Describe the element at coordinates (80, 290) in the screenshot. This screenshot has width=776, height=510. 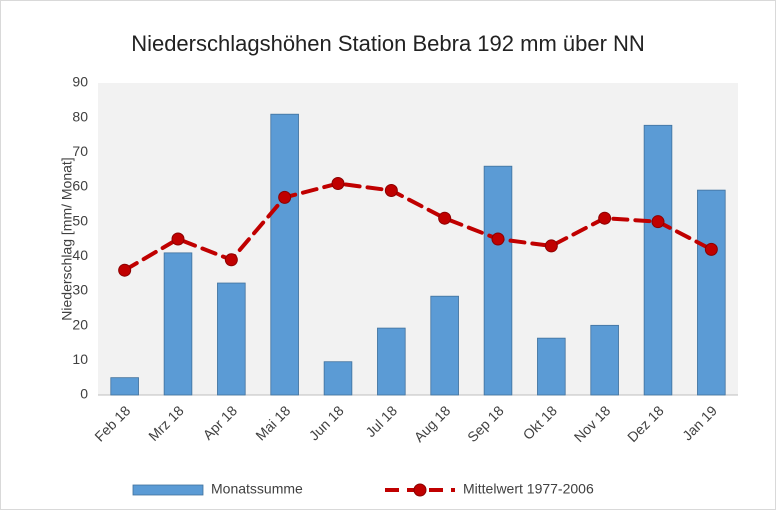
I see `y-tick-label: 30` at that location.